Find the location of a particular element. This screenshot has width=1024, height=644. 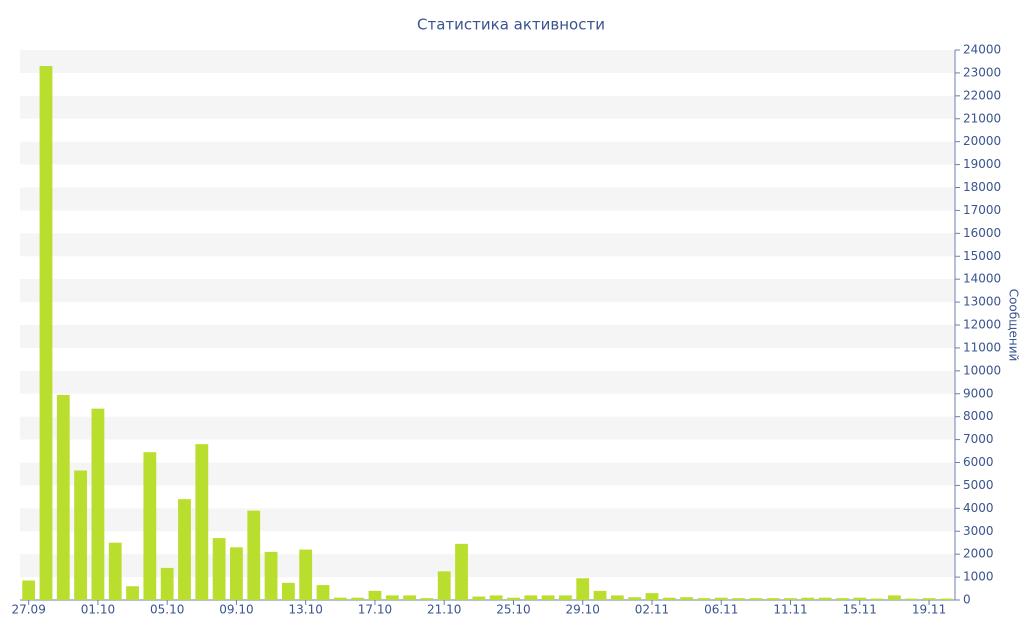

x-tick-label: 21.10 is located at coordinates (444, 610).